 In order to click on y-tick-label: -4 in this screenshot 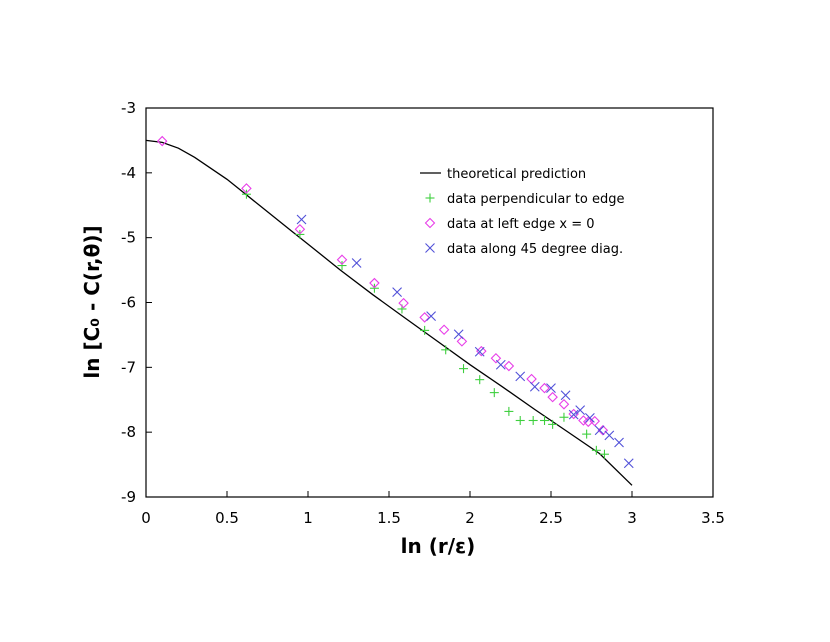, I will do `click(128, 173)`.